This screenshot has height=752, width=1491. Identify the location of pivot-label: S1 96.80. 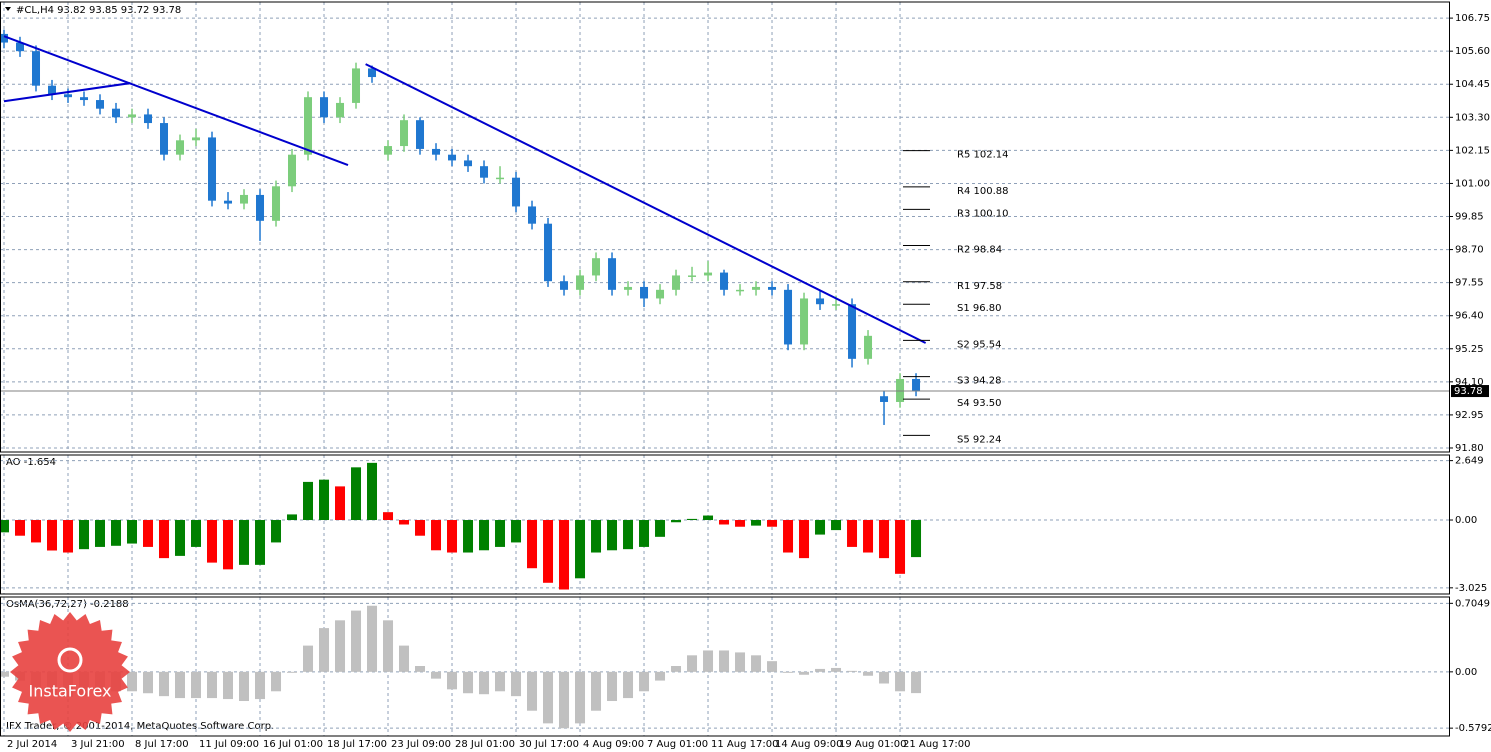
(979, 308).